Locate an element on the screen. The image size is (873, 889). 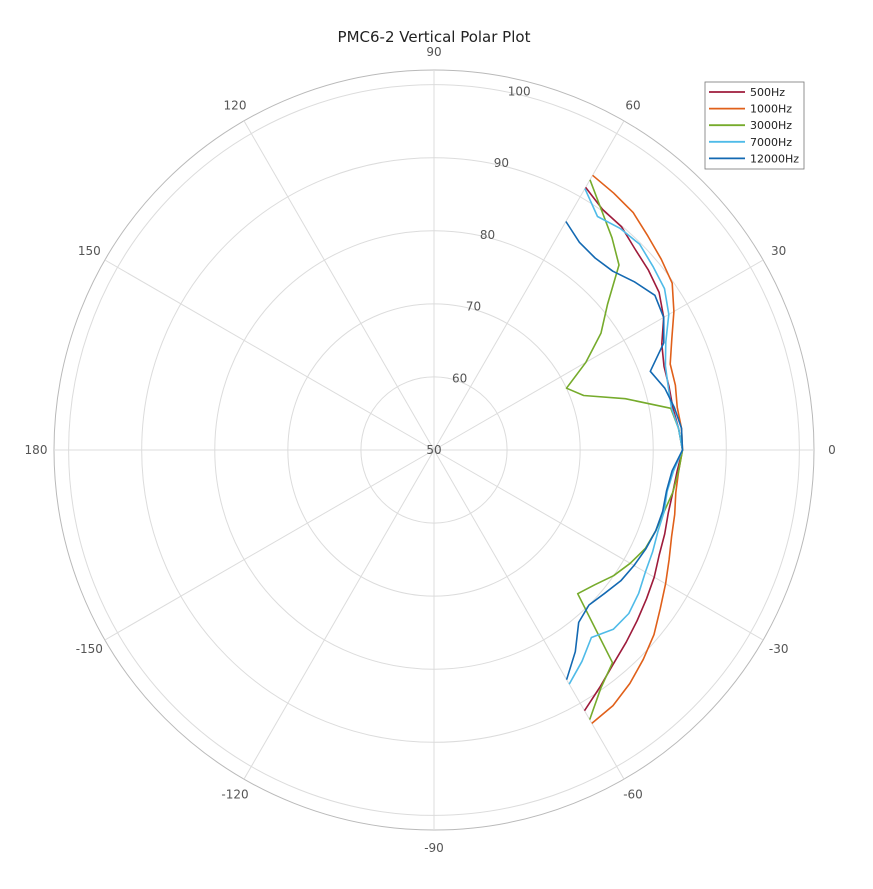
legend-label: 3000Hz is located at coordinates (771, 125).